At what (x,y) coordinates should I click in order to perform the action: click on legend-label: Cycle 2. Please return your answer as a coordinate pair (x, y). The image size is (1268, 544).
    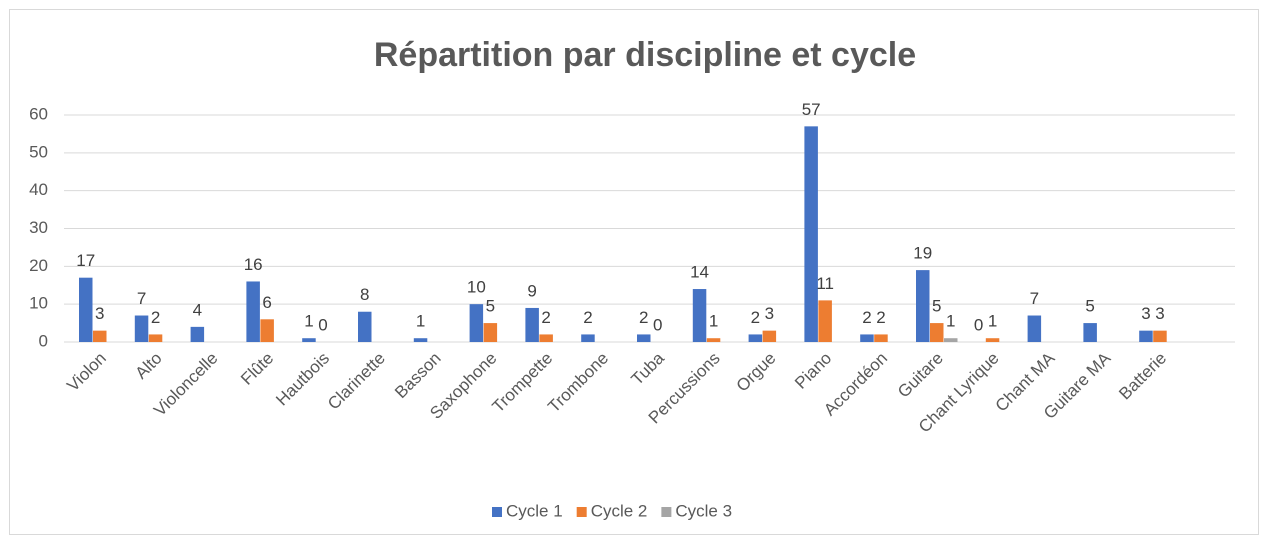
    Looking at the image, I should click on (619, 510).